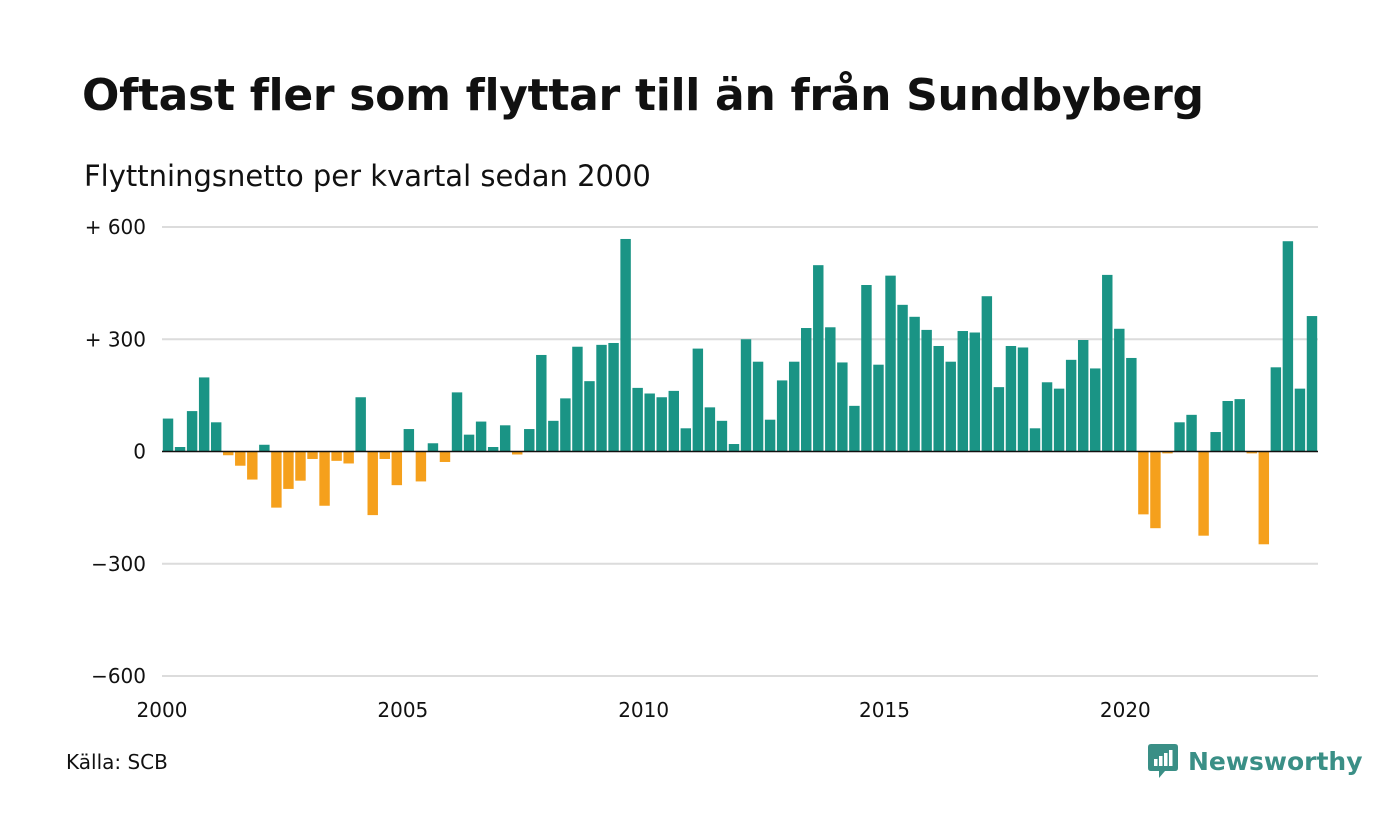  I want to click on chart-subtitle: Flyttningsnetto per kvartal sedan 2000, so click(367, 176).